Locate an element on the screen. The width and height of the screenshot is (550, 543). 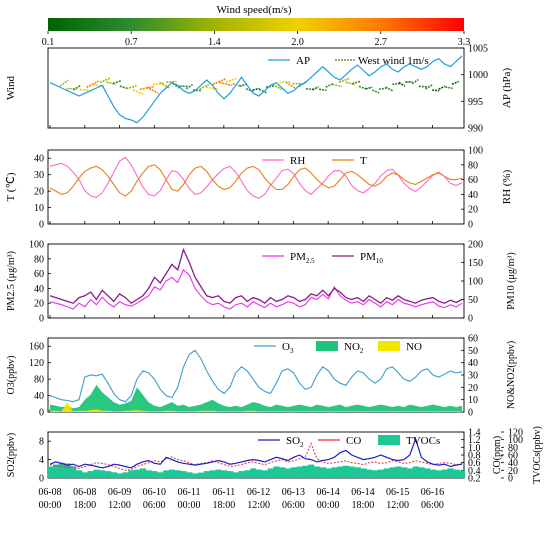
y-tick-label-left: 10 is located at coordinates (39, 208).